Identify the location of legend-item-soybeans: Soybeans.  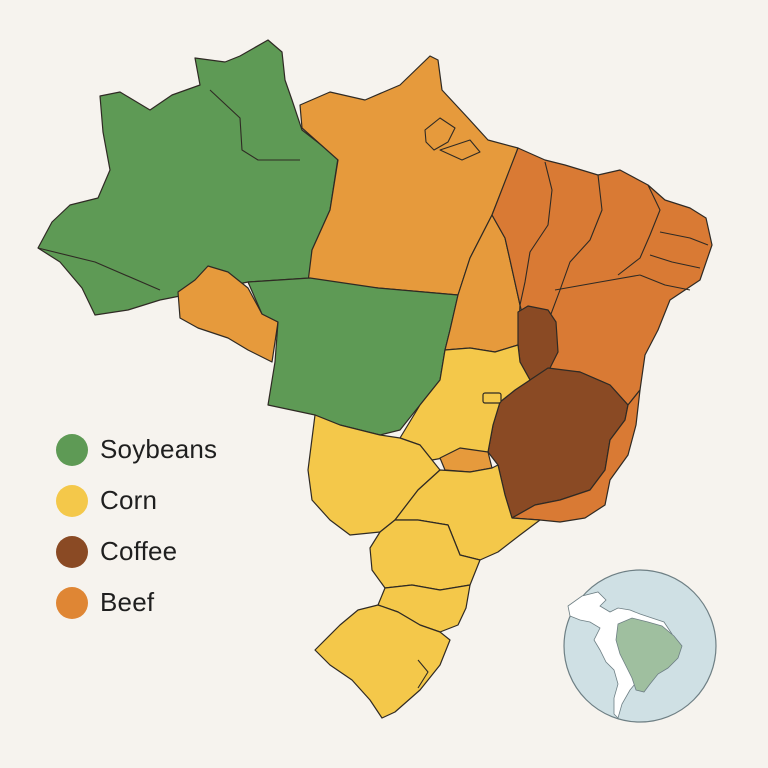
(136, 449).